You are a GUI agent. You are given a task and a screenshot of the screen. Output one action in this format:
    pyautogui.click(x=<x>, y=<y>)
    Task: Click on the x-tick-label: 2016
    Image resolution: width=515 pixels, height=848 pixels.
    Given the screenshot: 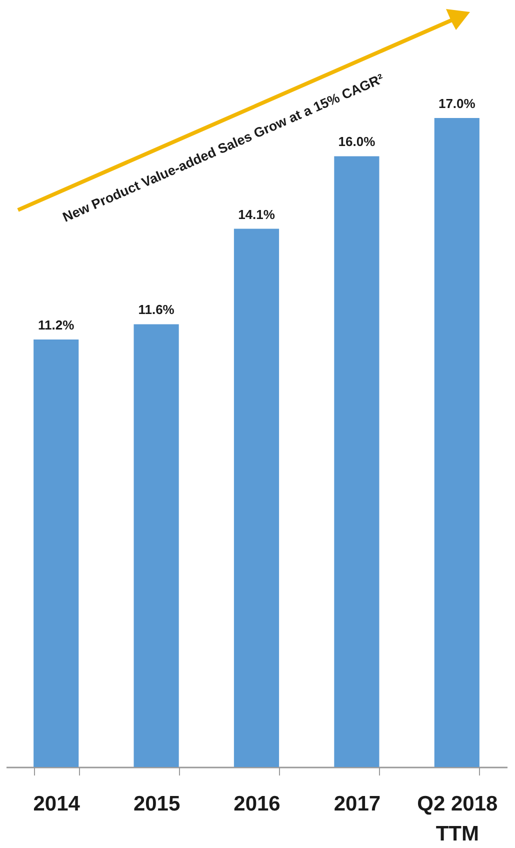 What is the action you would take?
    pyautogui.click(x=257, y=804)
    